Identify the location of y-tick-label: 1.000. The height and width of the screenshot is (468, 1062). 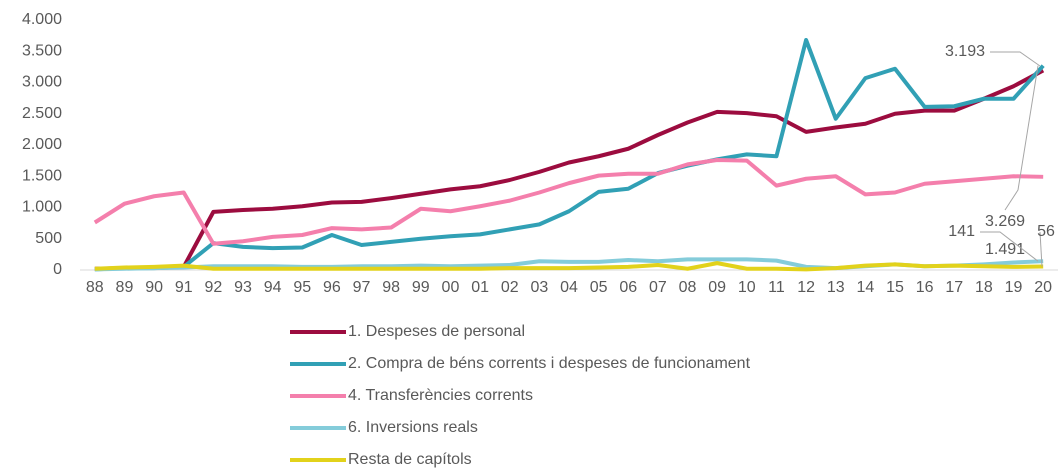
(42, 207).